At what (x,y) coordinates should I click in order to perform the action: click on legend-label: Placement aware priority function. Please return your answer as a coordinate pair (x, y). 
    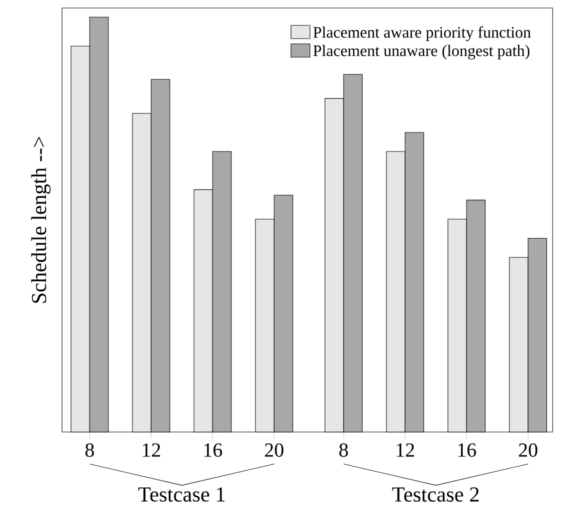
    Looking at the image, I should click on (422, 34).